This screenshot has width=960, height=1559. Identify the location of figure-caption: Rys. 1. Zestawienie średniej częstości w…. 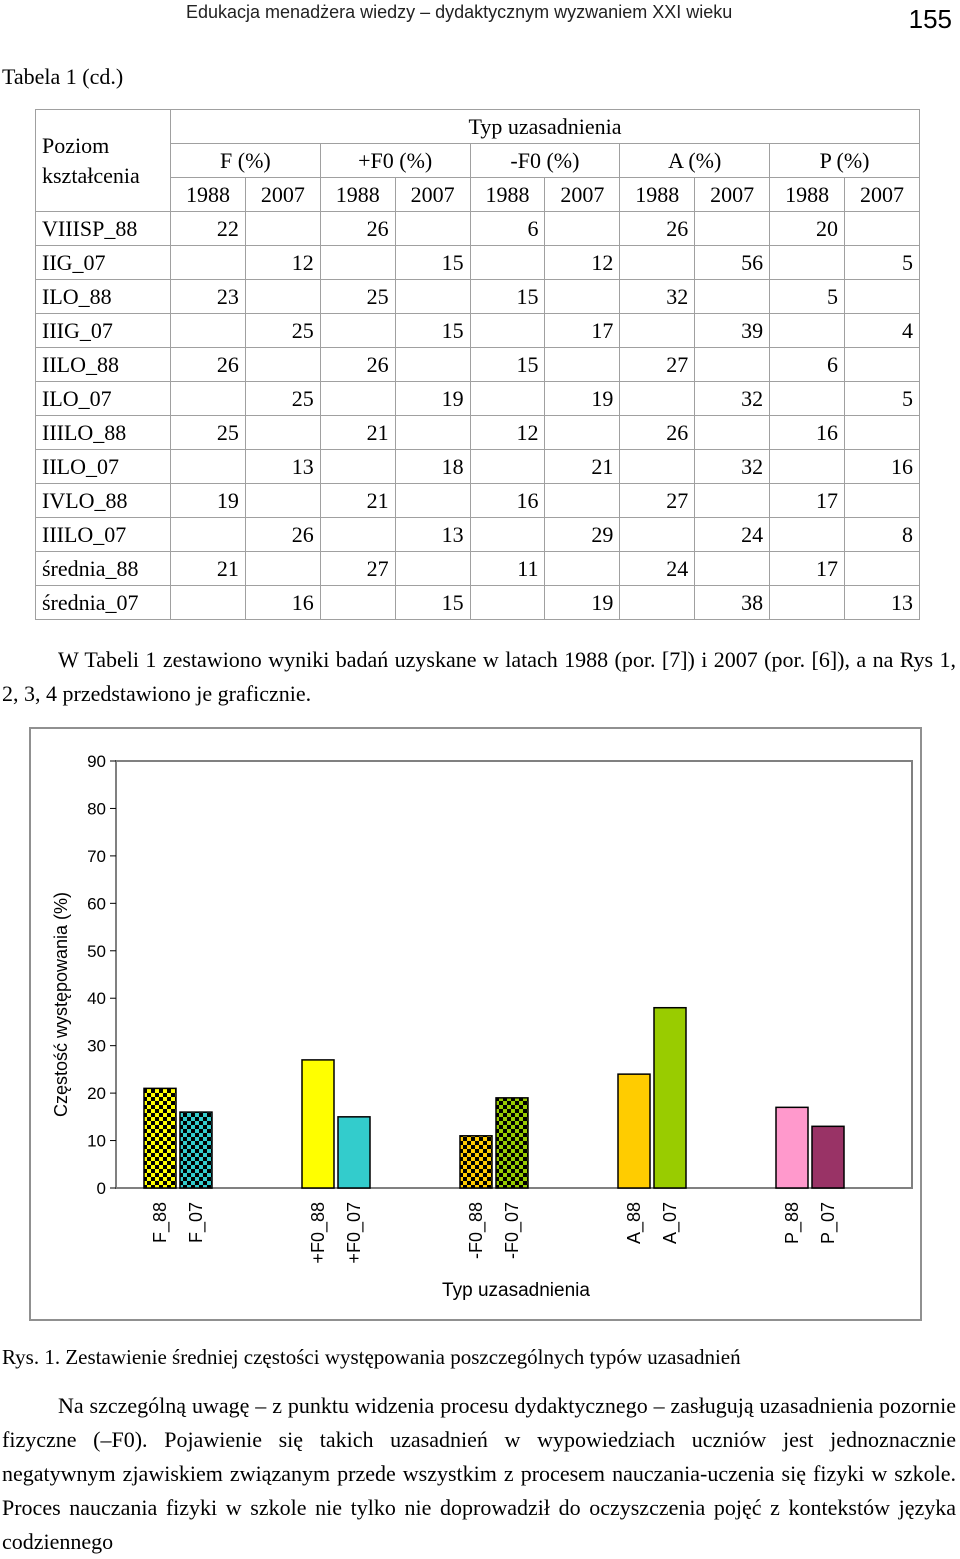
(371, 1357).